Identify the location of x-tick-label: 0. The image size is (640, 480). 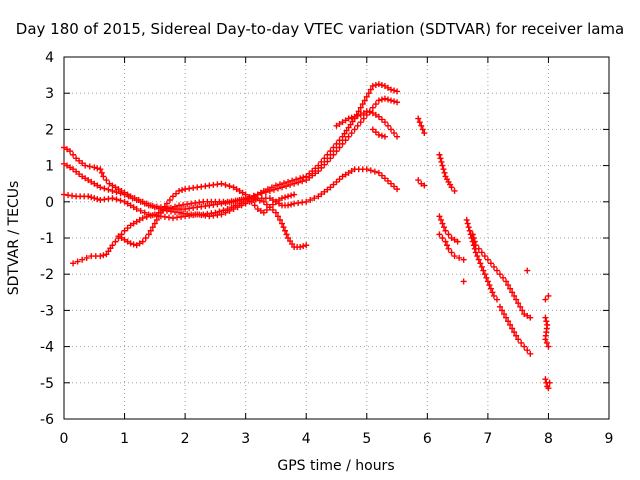
(64, 439).